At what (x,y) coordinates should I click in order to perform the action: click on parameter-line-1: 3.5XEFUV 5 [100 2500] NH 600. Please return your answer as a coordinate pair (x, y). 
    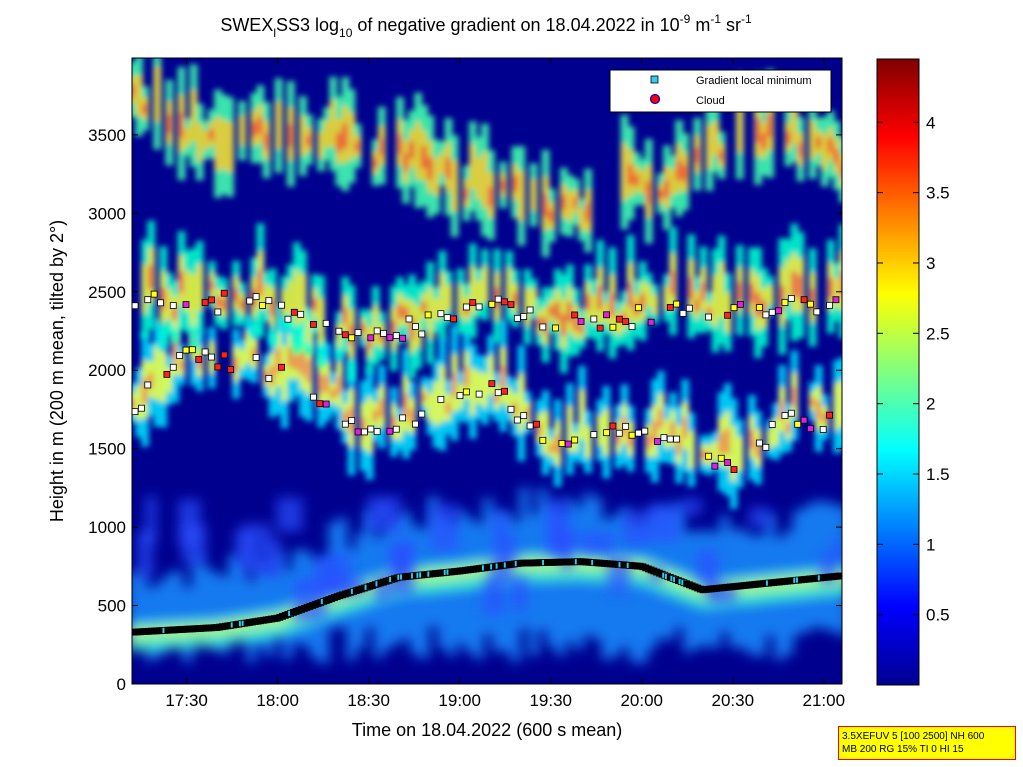
    Looking at the image, I should click on (913, 736).